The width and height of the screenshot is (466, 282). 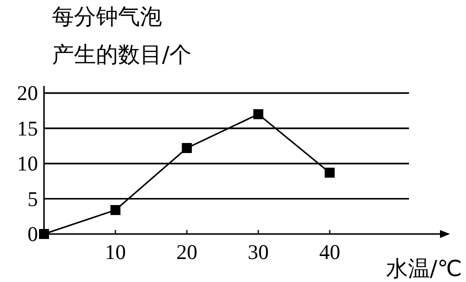 What do you see at coordinates (424, 269) in the screenshot?
I see `x-axis-title: 水温/℃` at bounding box center [424, 269].